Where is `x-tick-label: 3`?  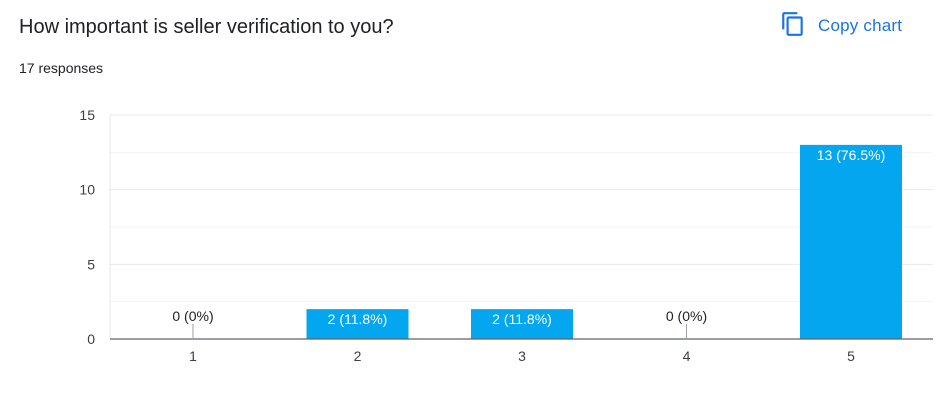
x-tick-label: 3 is located at coordinates (522, 356).